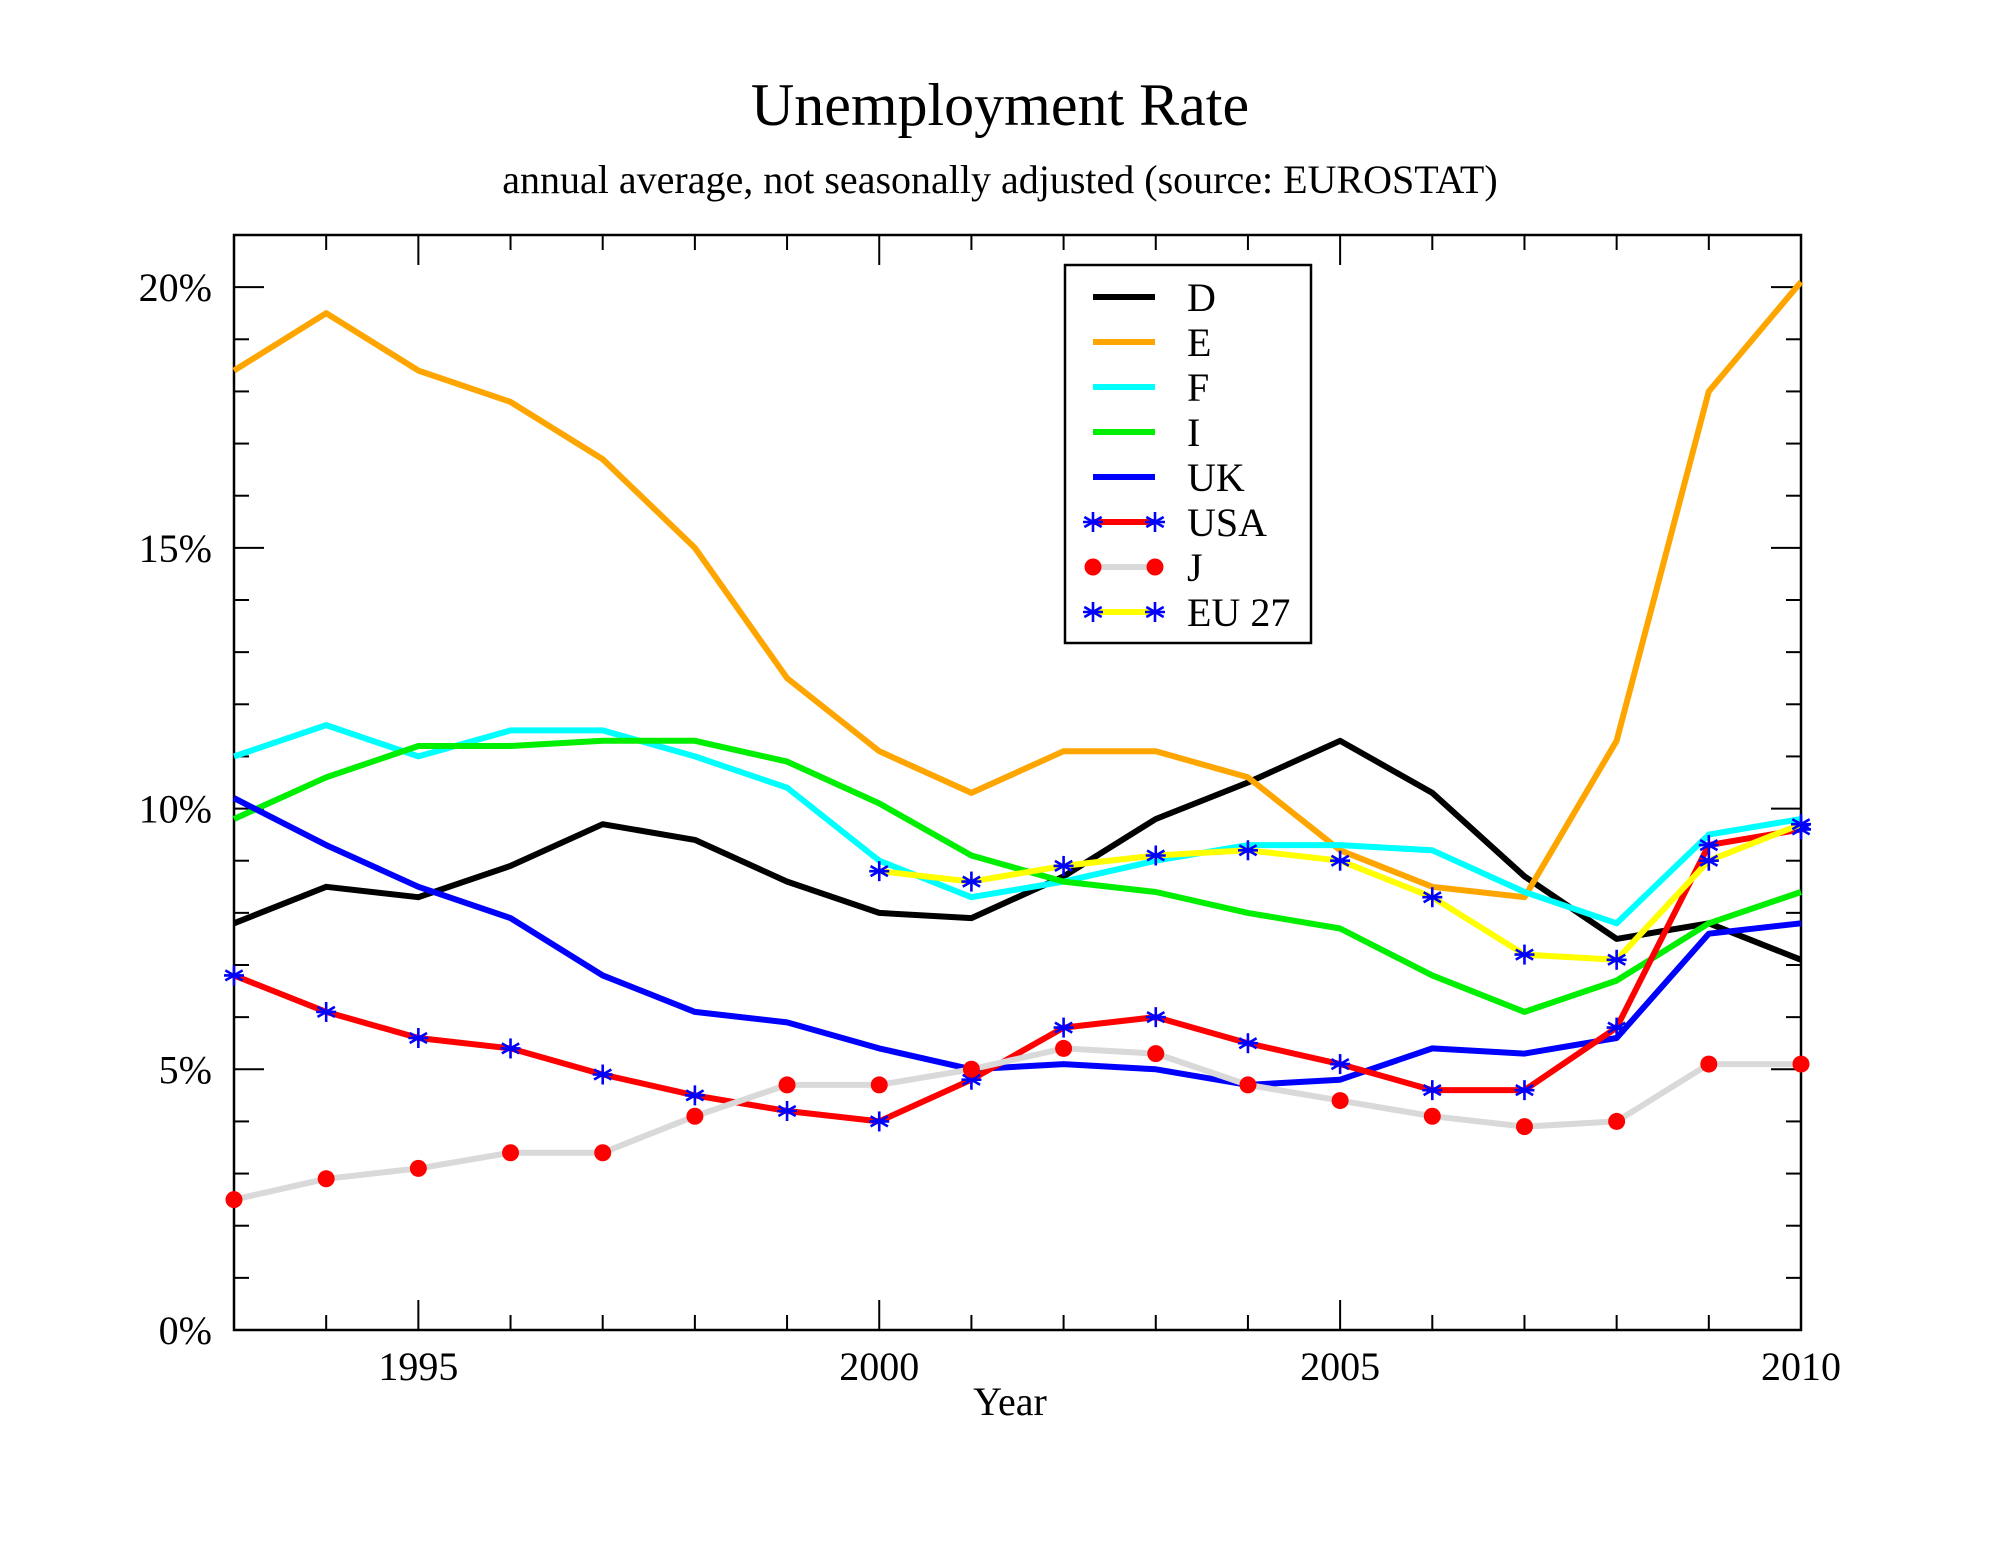 This screenshot has width=2000, height=1545. What do you see at coordinates (1227, 522) in the screenshot?
I see `legend-label-usa: USA` at bounding box center [1227, 522].